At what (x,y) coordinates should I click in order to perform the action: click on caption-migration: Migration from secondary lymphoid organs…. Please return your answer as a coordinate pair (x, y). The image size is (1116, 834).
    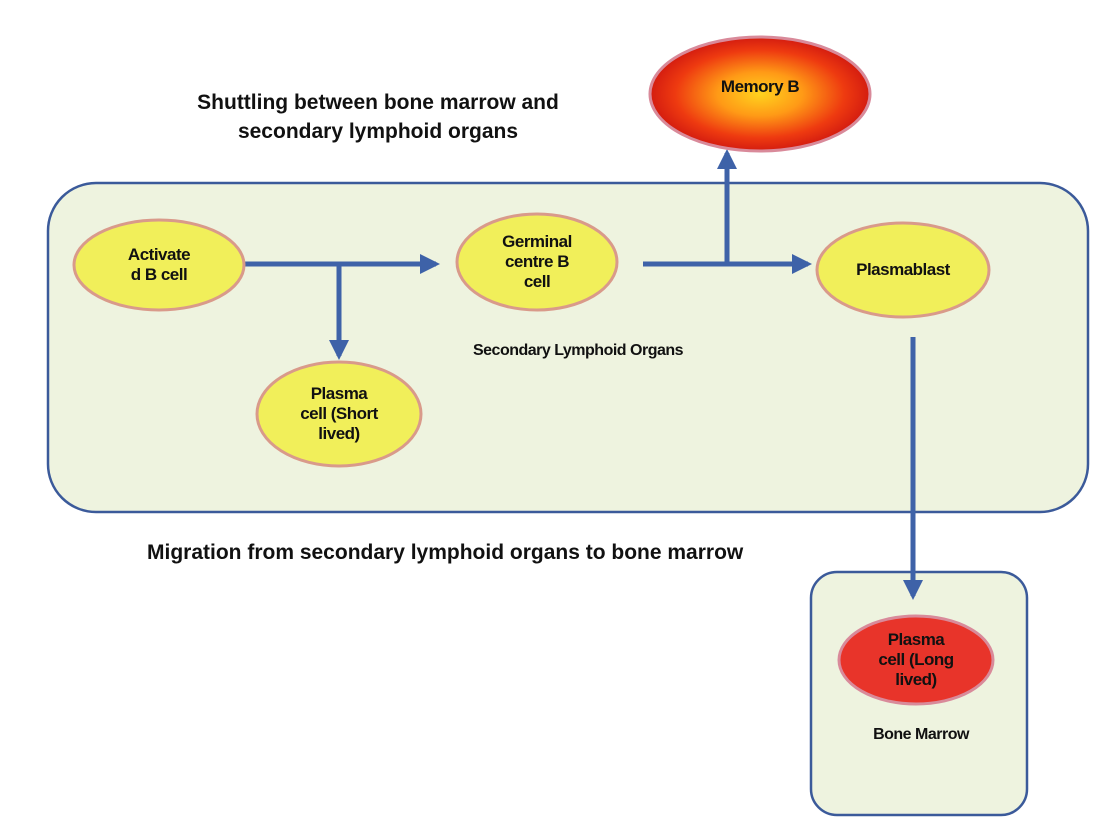
    Looking at the image, I should click on (445, 552).